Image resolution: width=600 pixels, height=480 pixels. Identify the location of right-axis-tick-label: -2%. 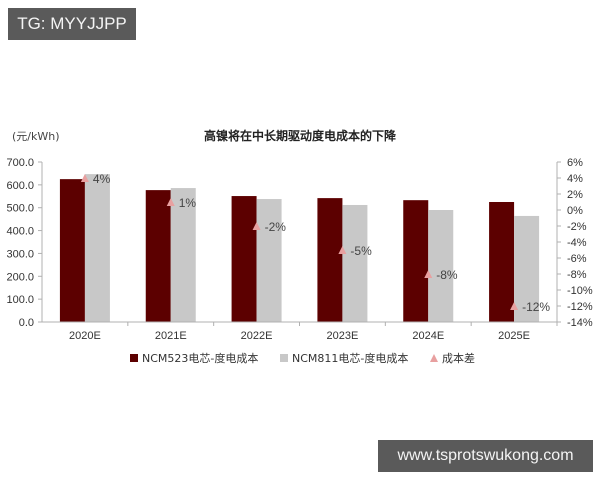
(577, 227).